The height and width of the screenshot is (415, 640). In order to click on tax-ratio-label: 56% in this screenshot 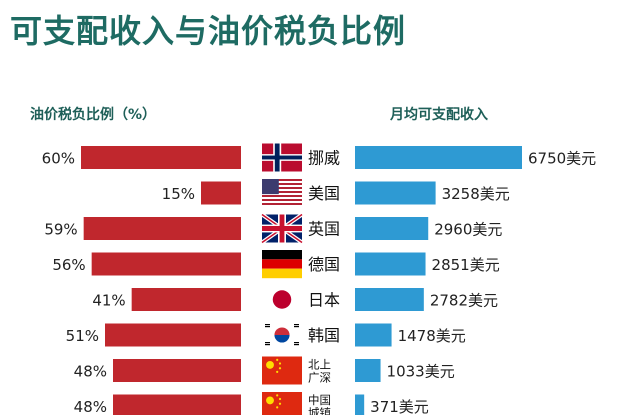, I will do `click(68, 265)`.